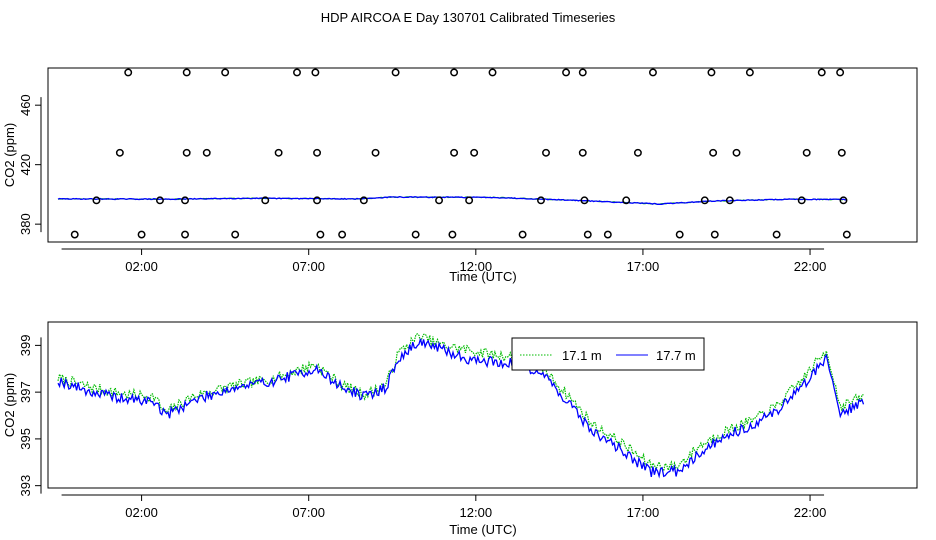 Image resolution: width=936 pixels, height=540 pixels. What do you see at coordinates (482, 276) in the screenshot?
I see `top-x-axis-label: Time (UTC)` at bounding box center [482, 276].